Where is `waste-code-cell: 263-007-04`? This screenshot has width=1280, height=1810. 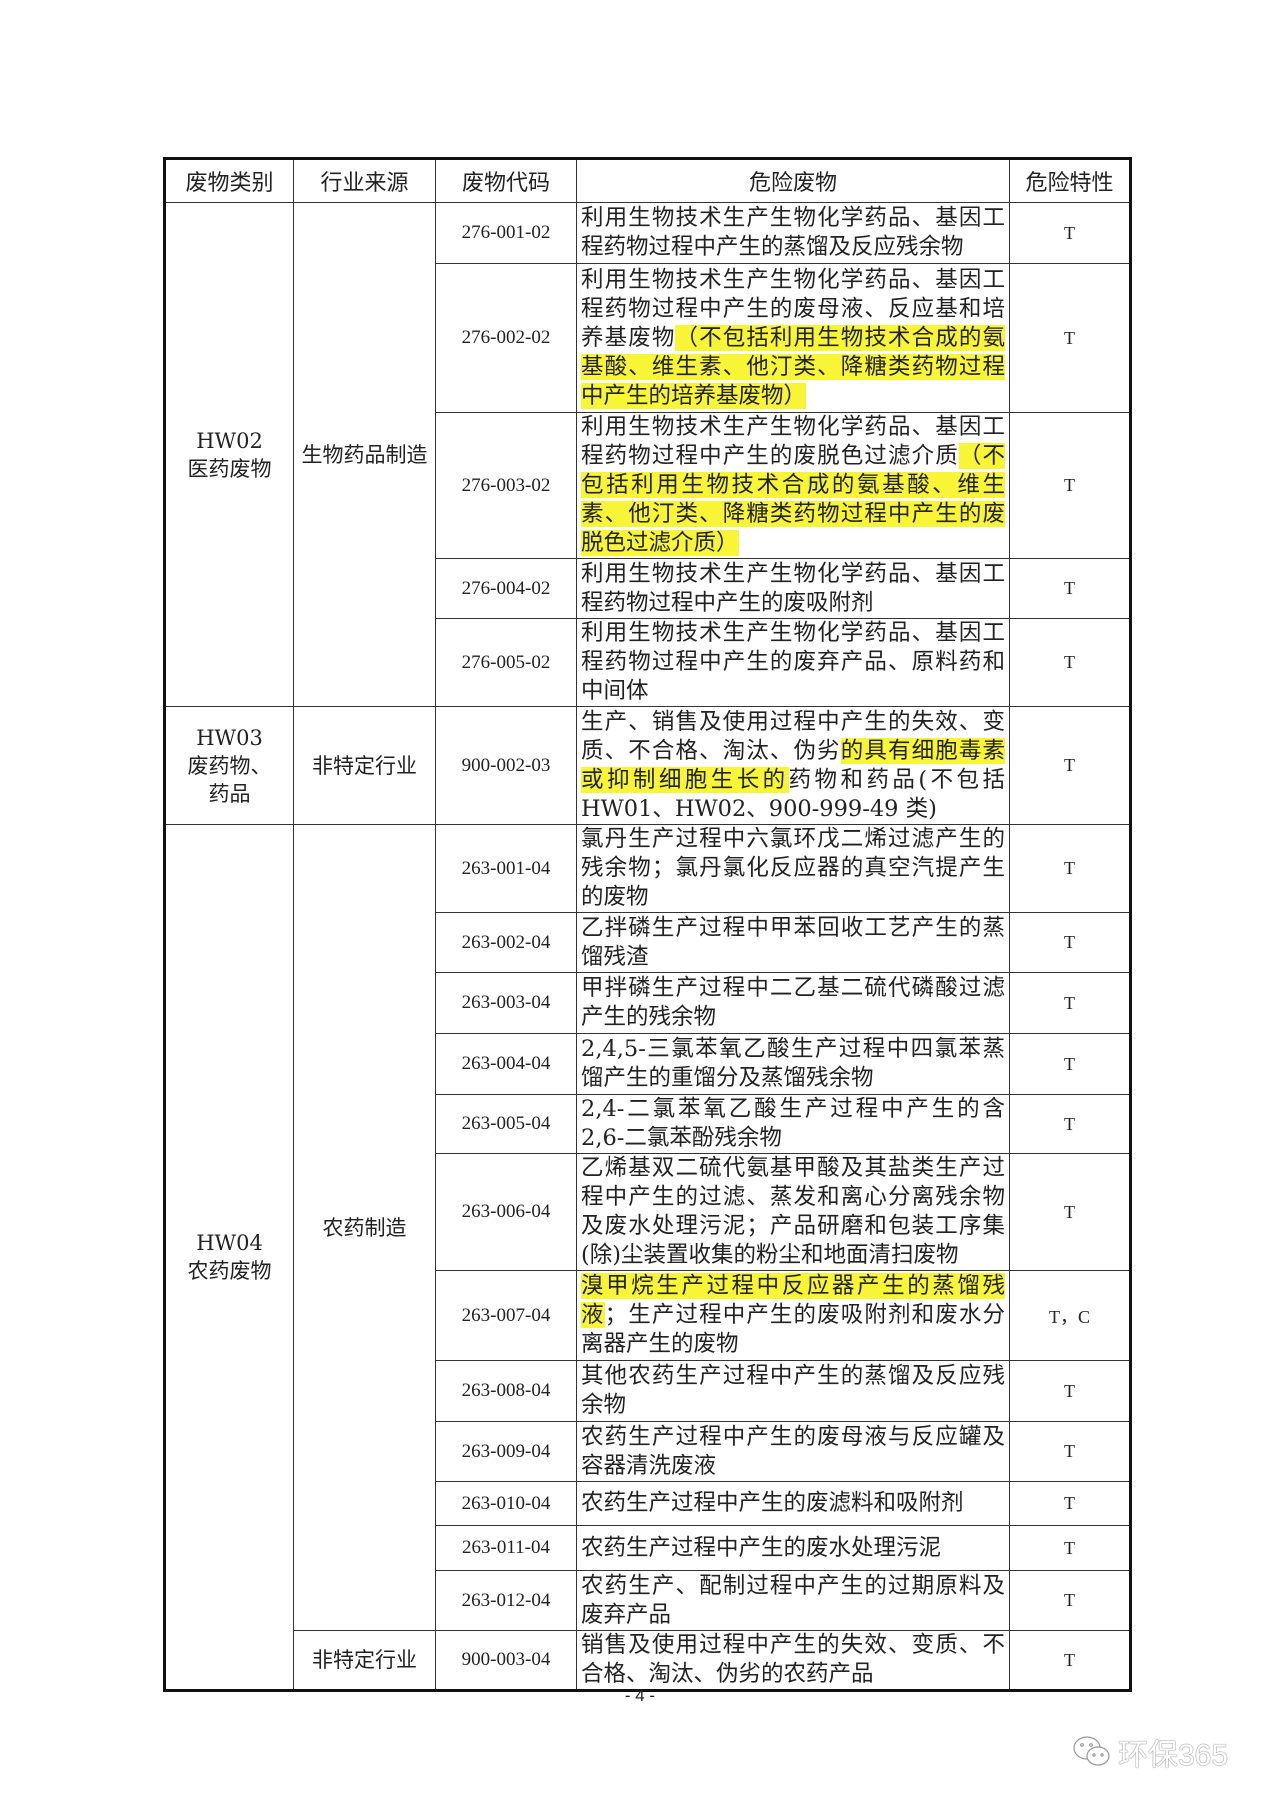 waste-code-cell: 263-007-04 is located at coordinates (506, 1315).